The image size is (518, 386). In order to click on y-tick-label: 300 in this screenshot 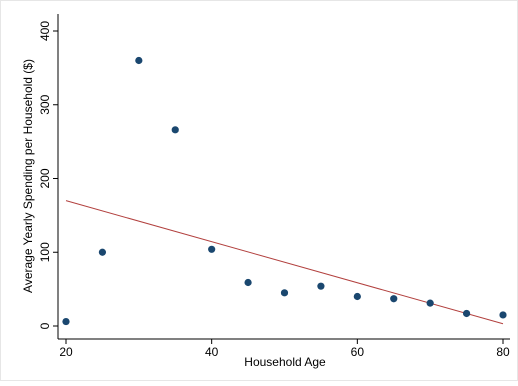, I will do `click(45, 104)`.